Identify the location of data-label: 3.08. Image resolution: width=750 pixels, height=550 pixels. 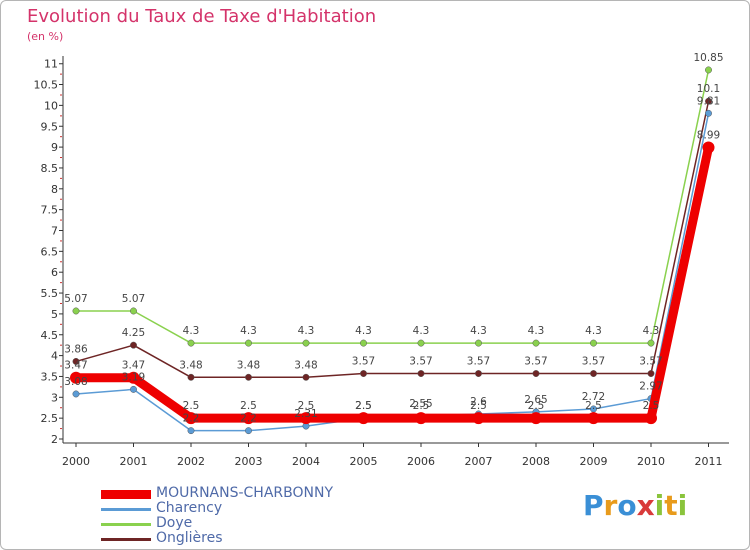
(75, 382).